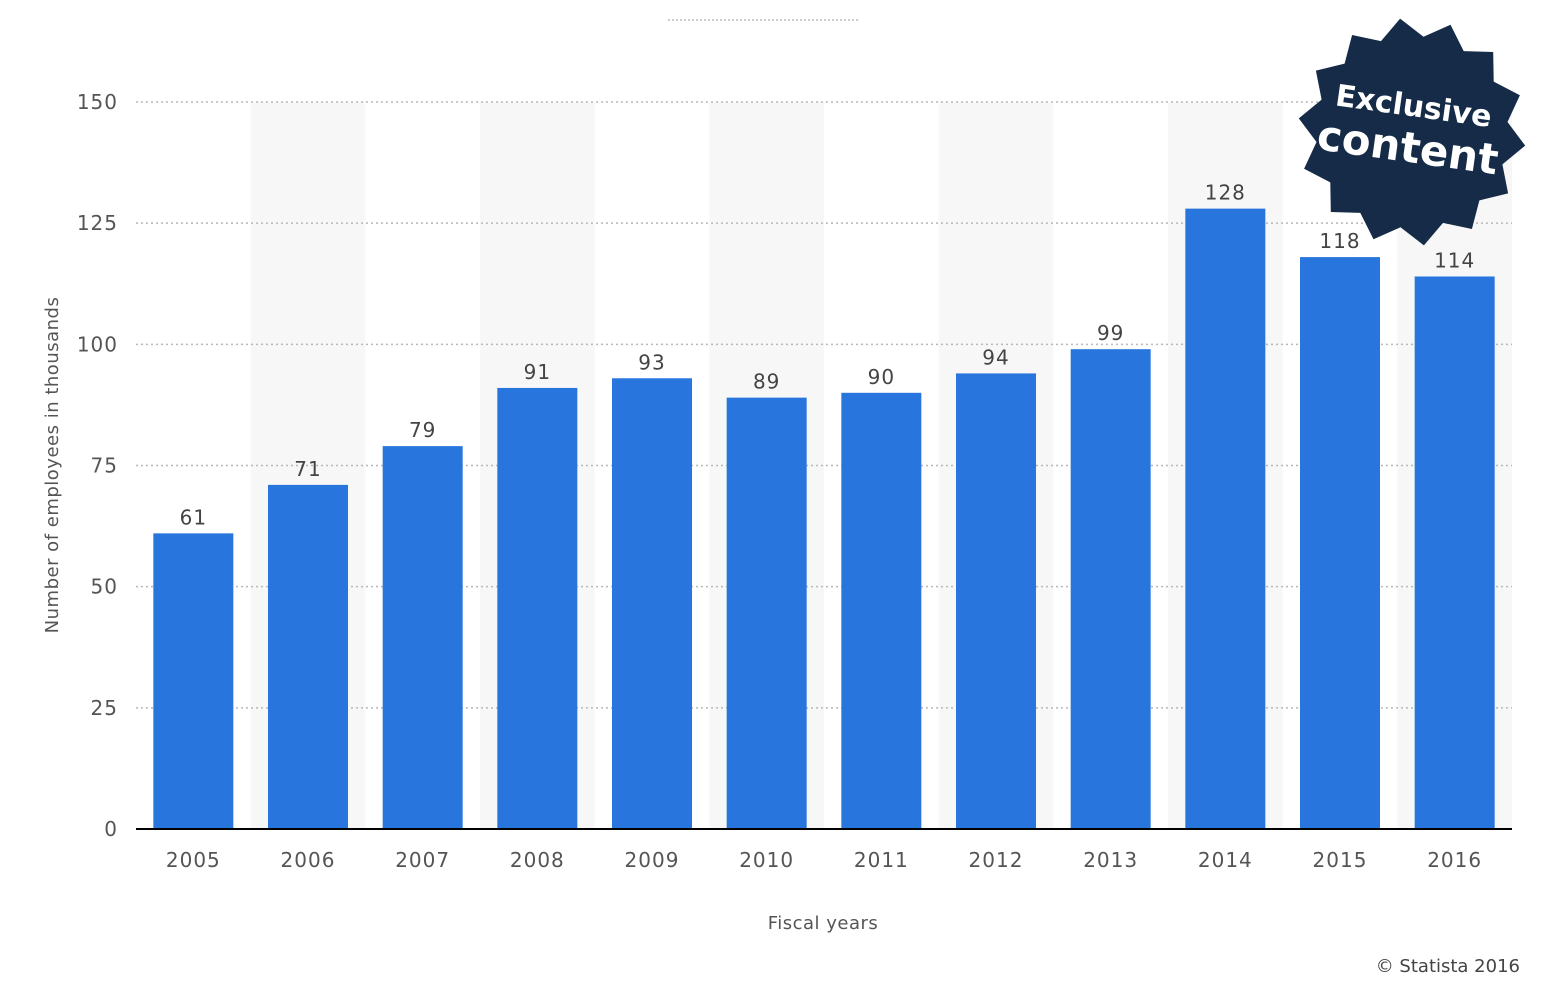  I want to click on y-tick-label: 75, so click(104, 466).